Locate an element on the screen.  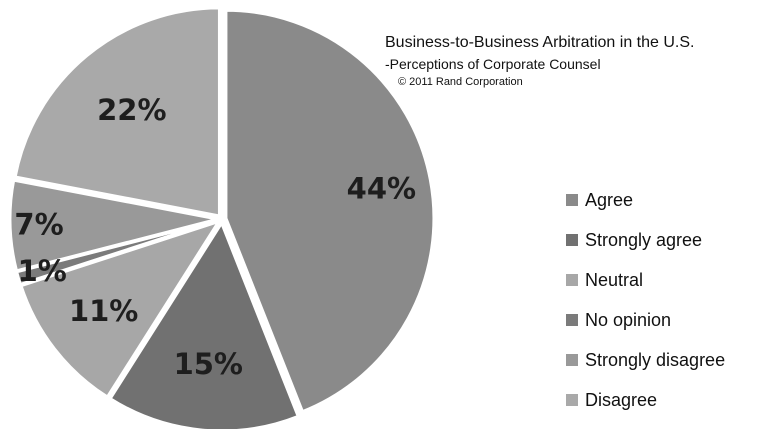
chart-subtitle: -Perceptions of Corporate Counsel is located at coordinates (493, 64).